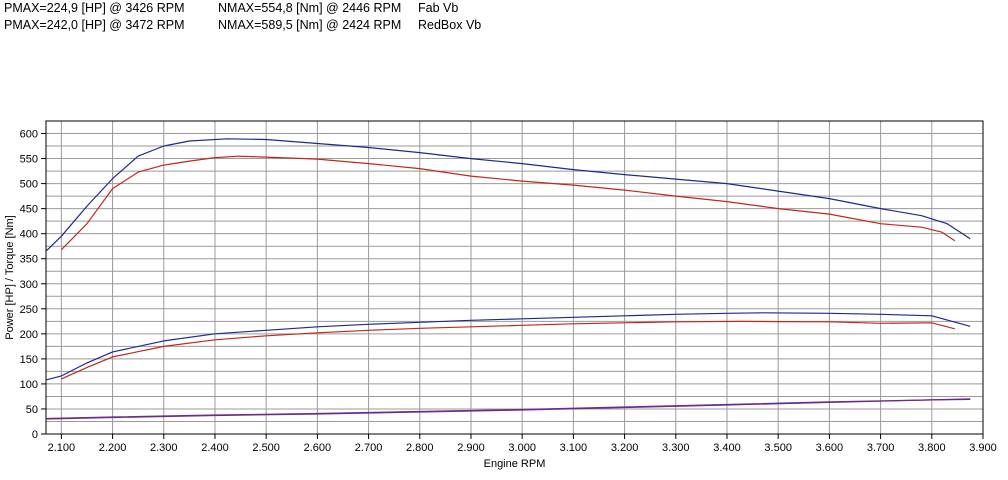  Describe the element at coordinates (29, 235) in the screenshot. I see `y-tick-label: 400` at that location.